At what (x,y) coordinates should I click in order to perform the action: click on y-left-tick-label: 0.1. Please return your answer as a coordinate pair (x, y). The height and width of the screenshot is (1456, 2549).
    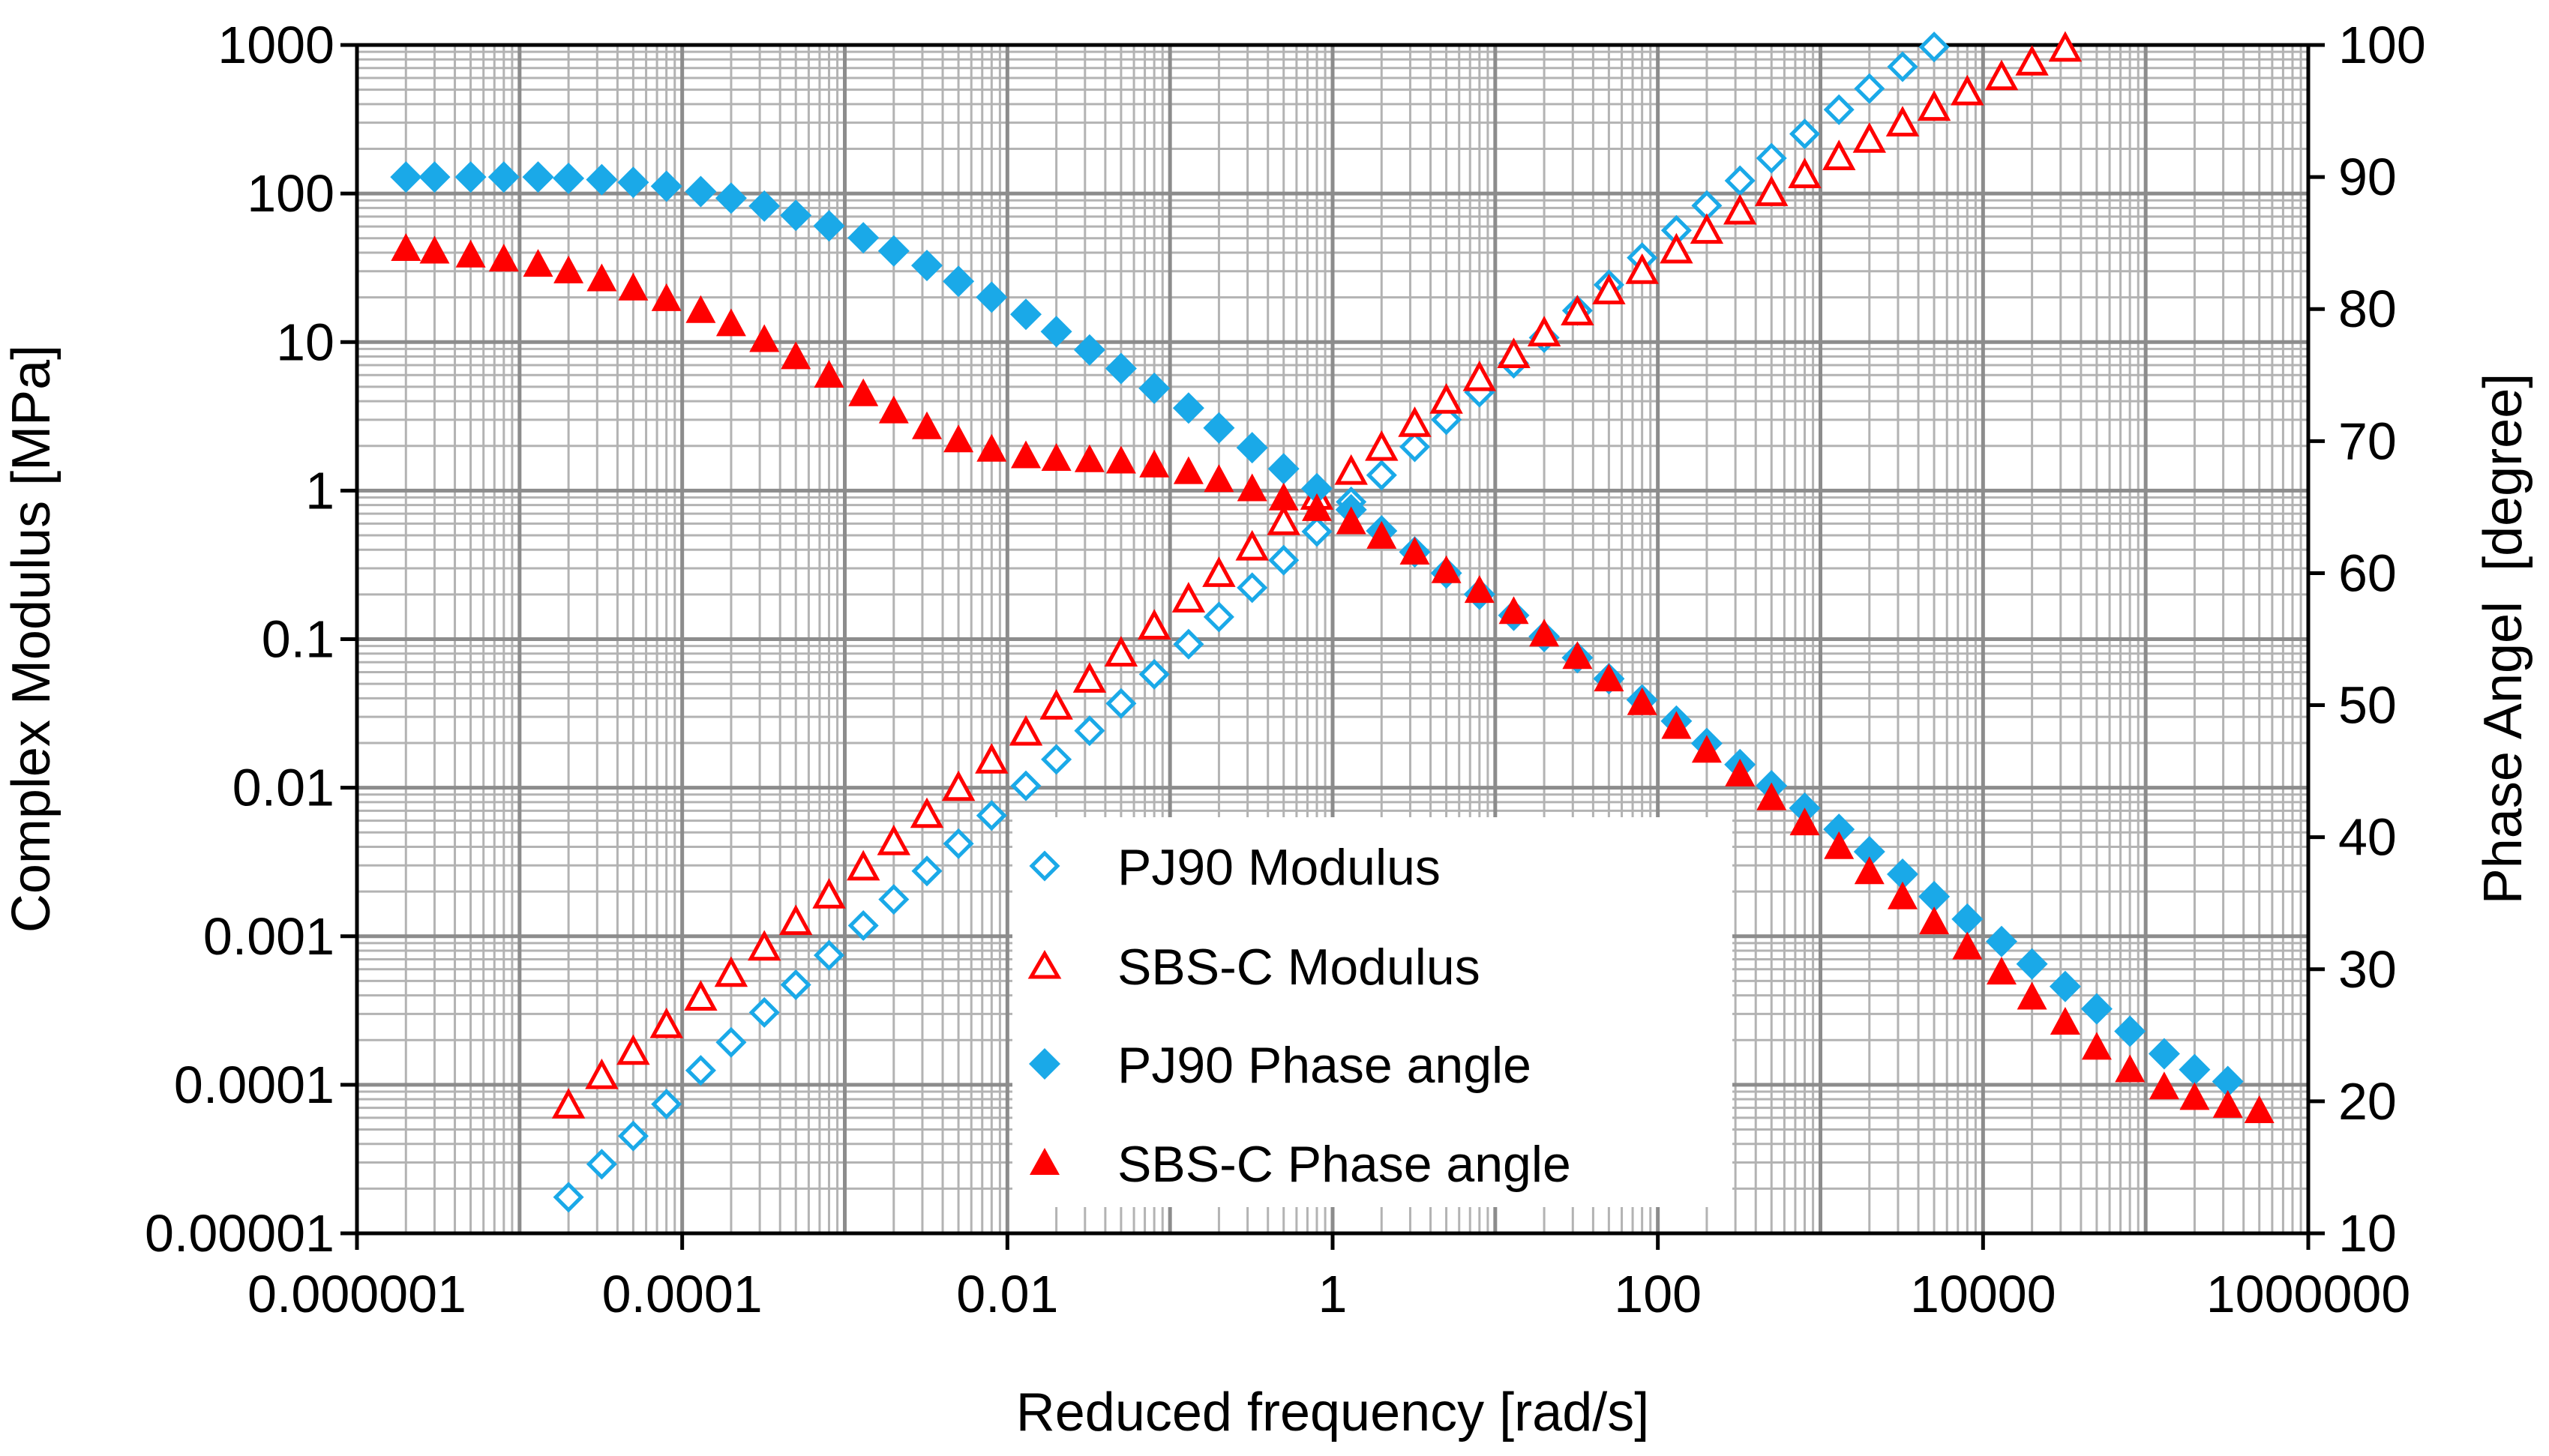
    Looking at the image, I should click on (298, 639).